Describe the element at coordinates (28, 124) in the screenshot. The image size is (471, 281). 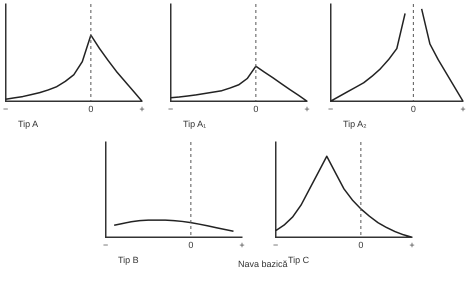
I see `x-axis-title: Tip A` at that location.